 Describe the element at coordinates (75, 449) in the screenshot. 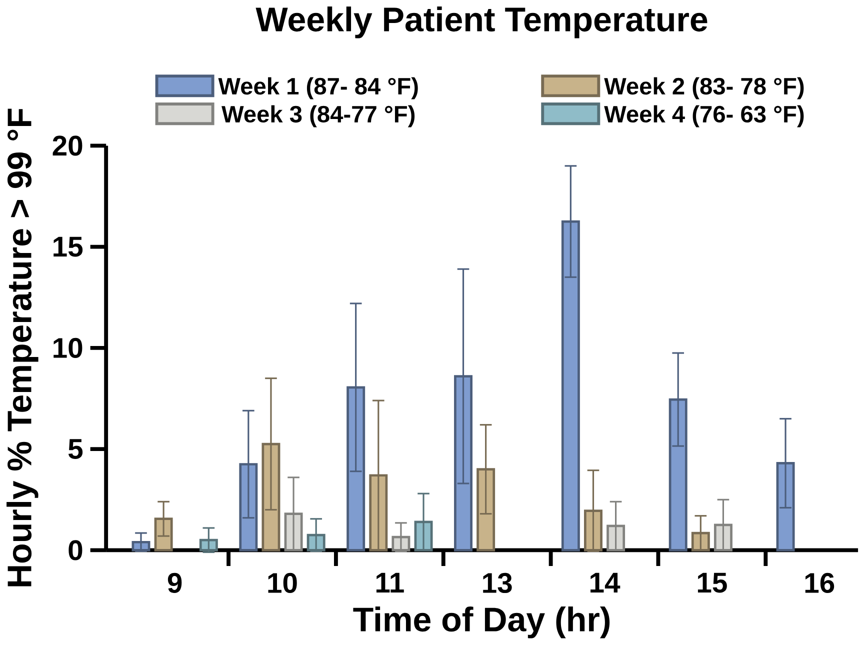

I see `y-tick-label: 5` at that location.